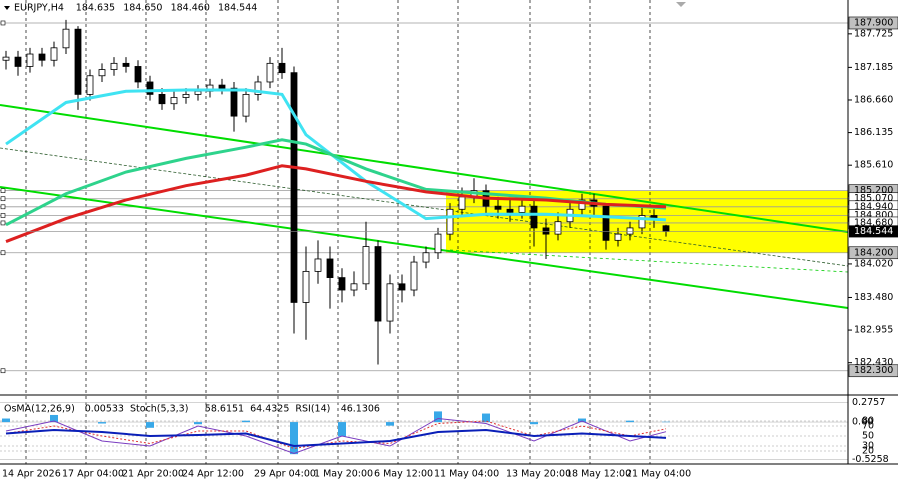 The image size is (898, 485). I want to click on x-tick-label: 11 May 04:00, so click(466, 474).